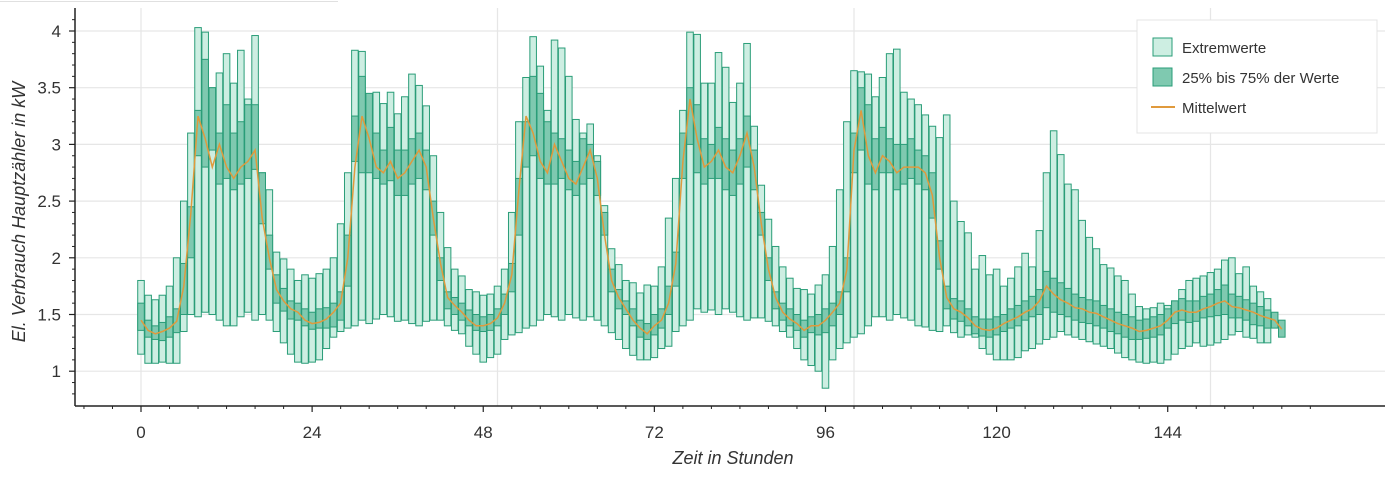  Describe the element at coordinates (49, 201) in the screenshot. I see `y-tick-label: 2.5` at that location.